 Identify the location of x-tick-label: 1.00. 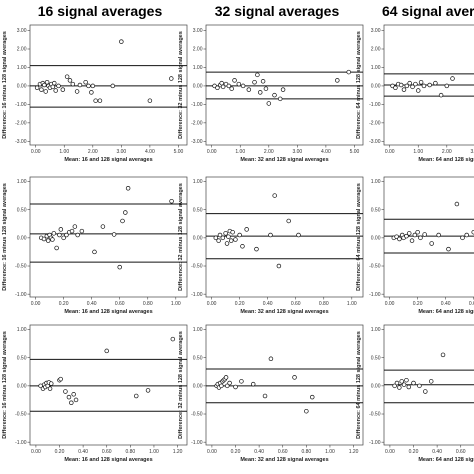
(176, 304).